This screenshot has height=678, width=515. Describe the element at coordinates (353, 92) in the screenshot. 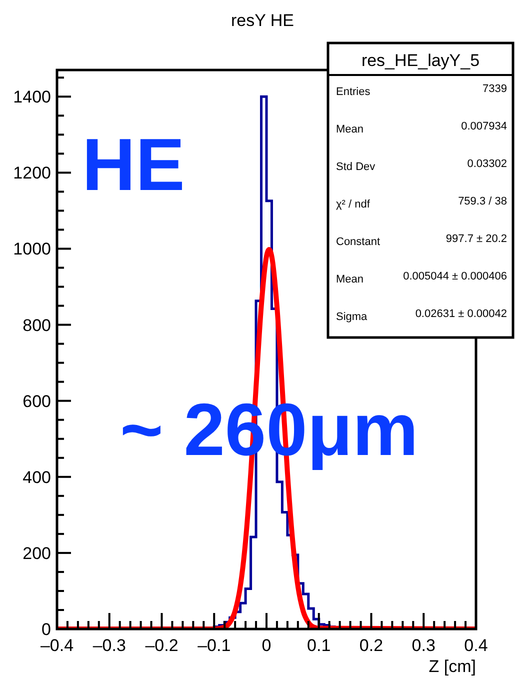

I see `annotation: Entries` at that location.